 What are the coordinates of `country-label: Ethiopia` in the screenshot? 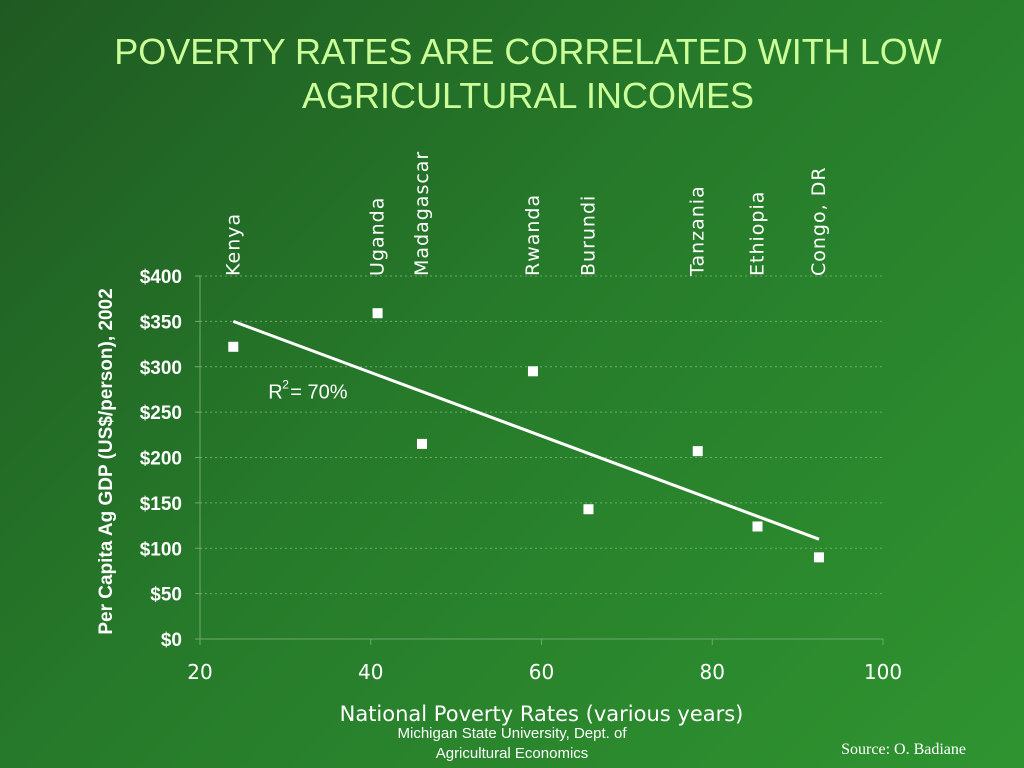 It's located at (757, 233).